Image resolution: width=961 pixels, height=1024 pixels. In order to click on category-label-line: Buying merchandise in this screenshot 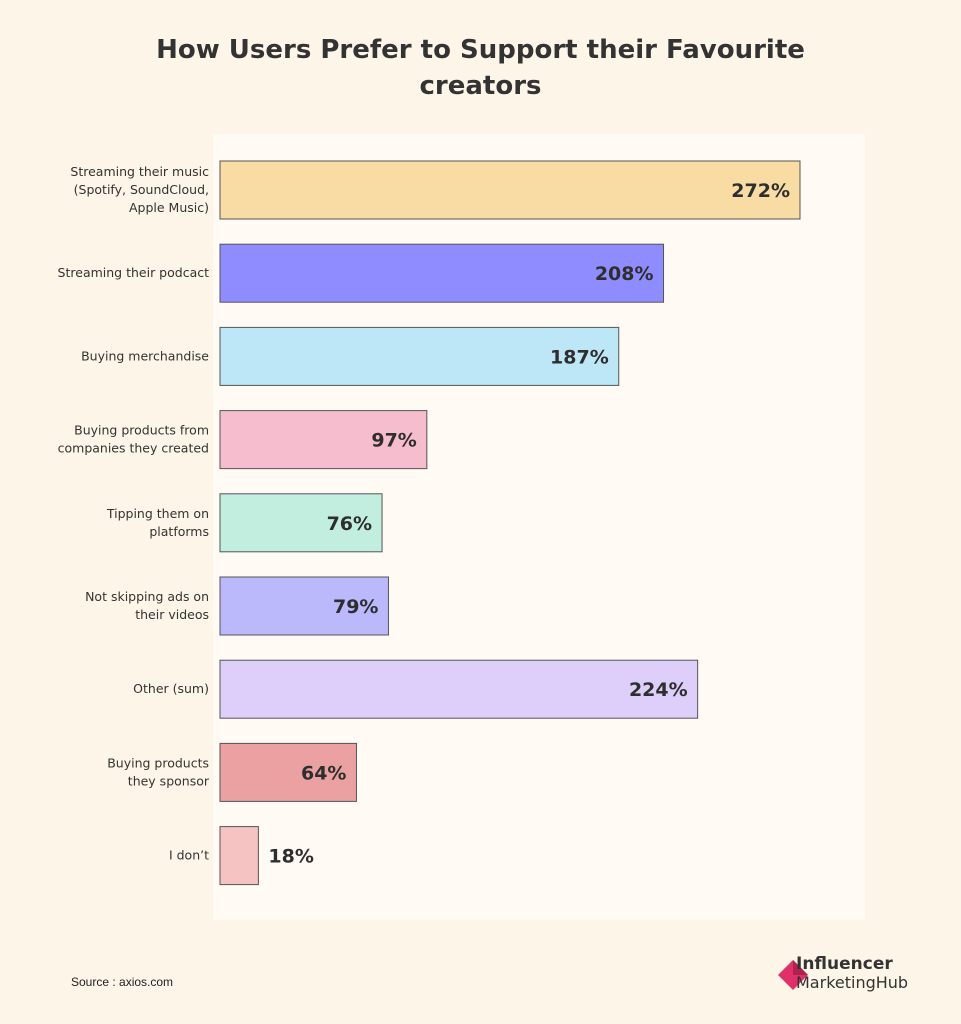, I will do `click(145, 355)`.